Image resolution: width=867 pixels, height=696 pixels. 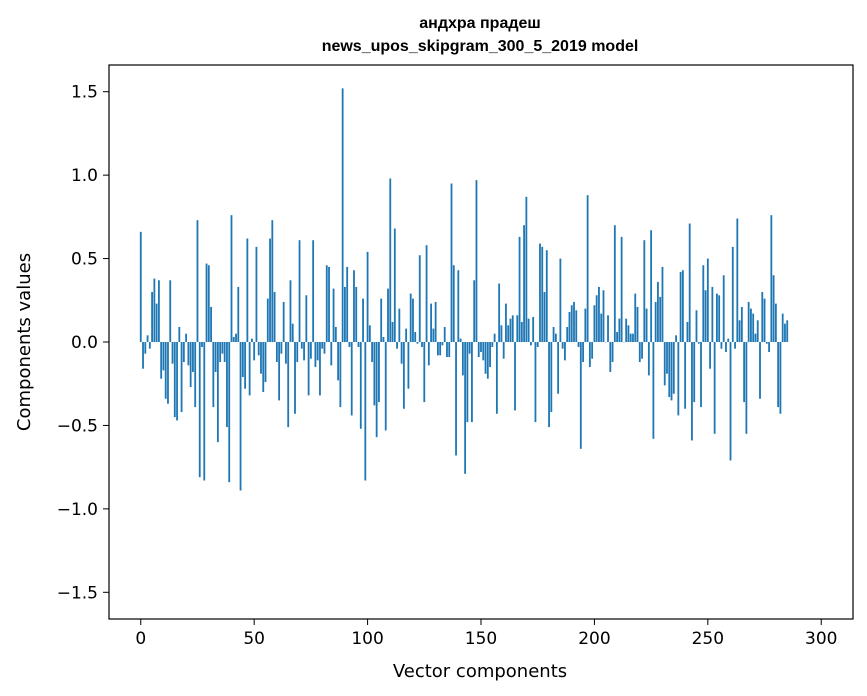 What do you see at coordinates (480, 671) in the screenshot?
I see `x-axis-label: Vector components` at bounding box center [480, 671].